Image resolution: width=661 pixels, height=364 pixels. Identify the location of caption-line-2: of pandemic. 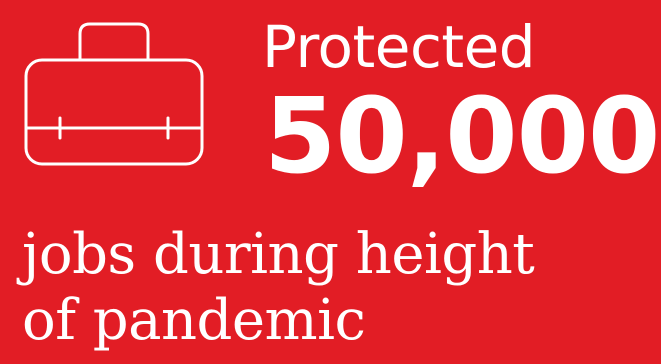
(194, 320).